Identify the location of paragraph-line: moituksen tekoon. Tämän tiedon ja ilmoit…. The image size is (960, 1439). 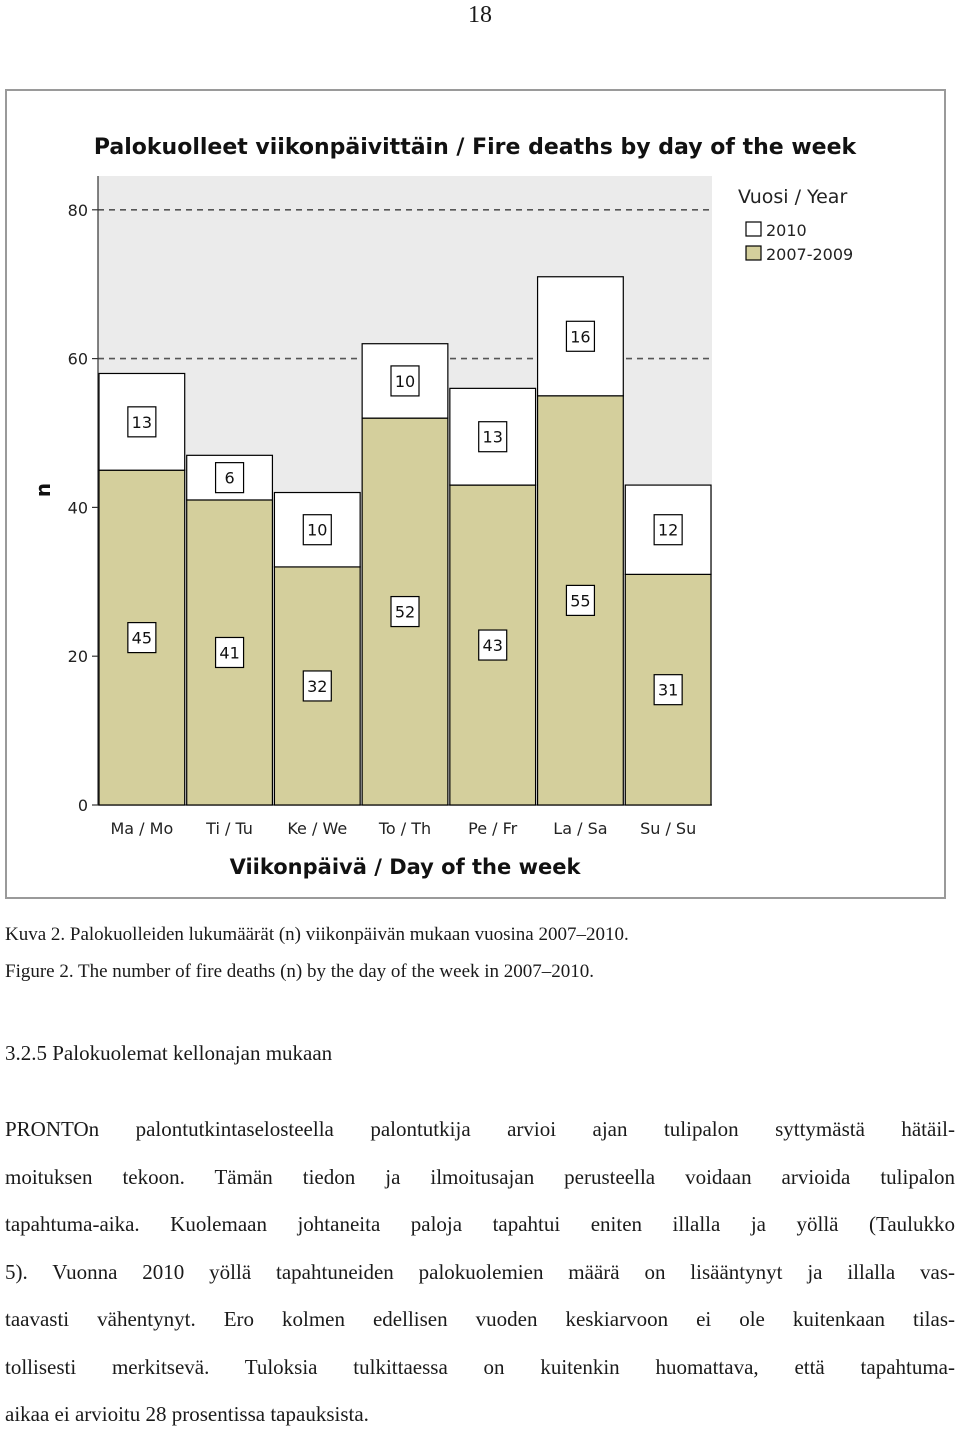
(480, 1176).